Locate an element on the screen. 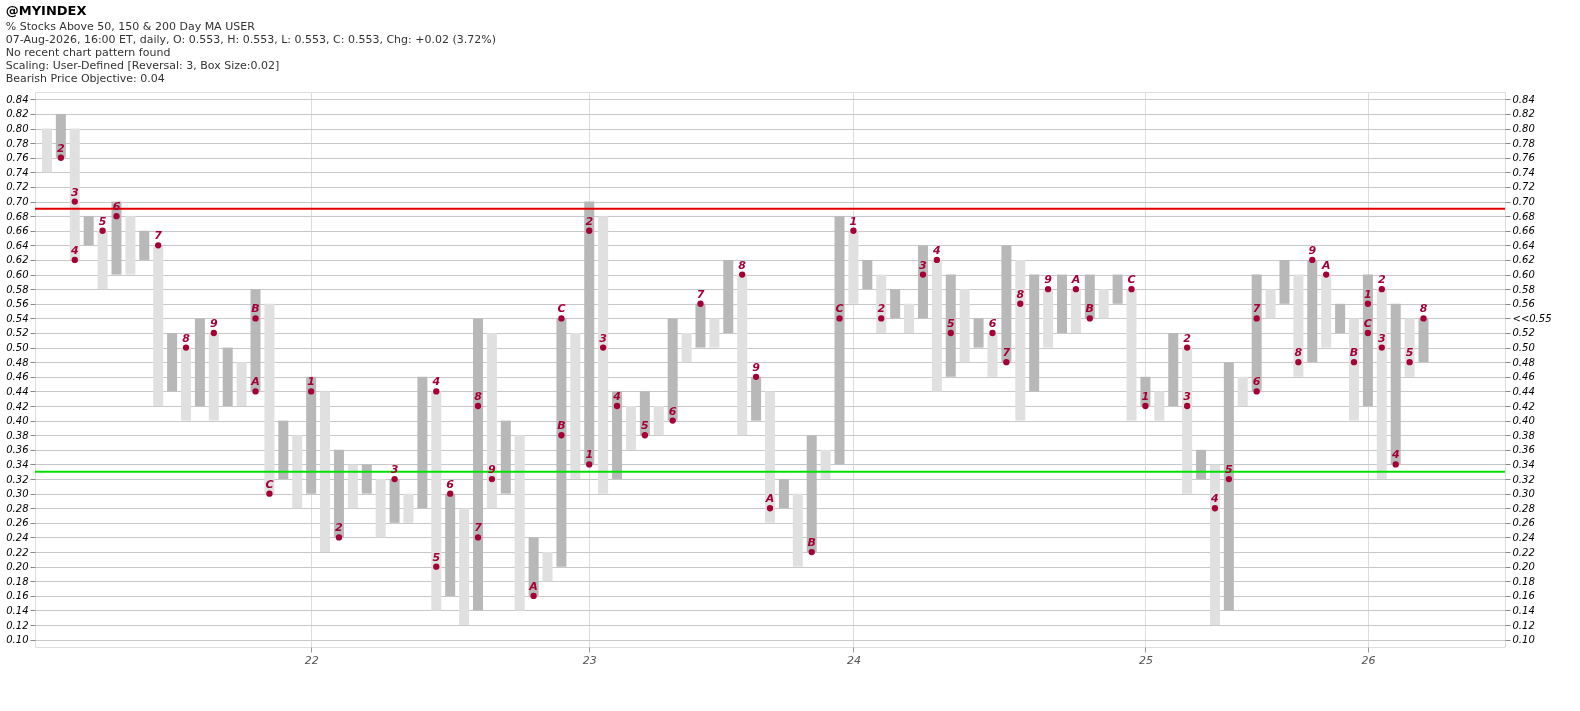 This screenshot has height=711, width=1580. chart-subtitle: % Stocks Above 50, 150 & 200 Day MA USER is located at coordinates (130, 26).